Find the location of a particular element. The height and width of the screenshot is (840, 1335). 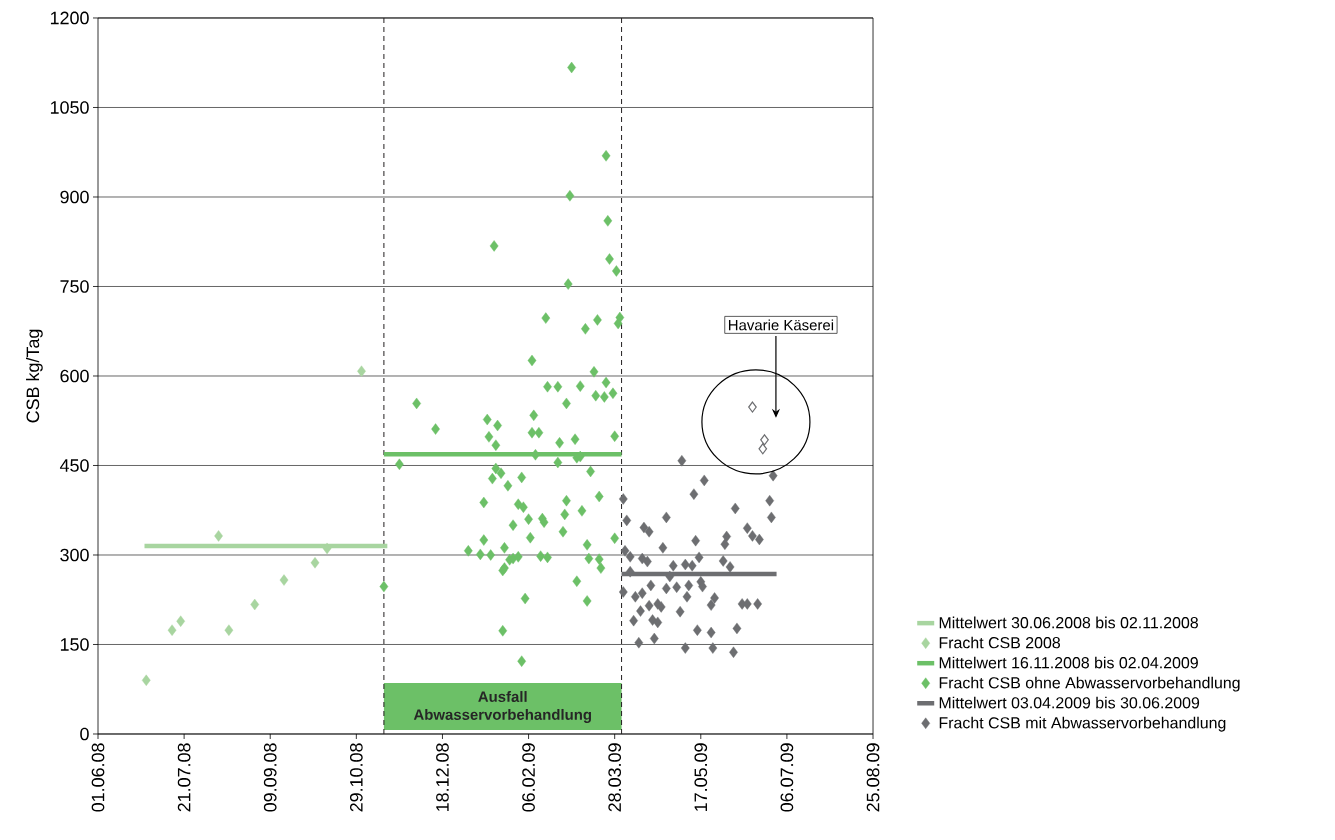

y-tick-label: 300 is located at coordinates (74, 555).